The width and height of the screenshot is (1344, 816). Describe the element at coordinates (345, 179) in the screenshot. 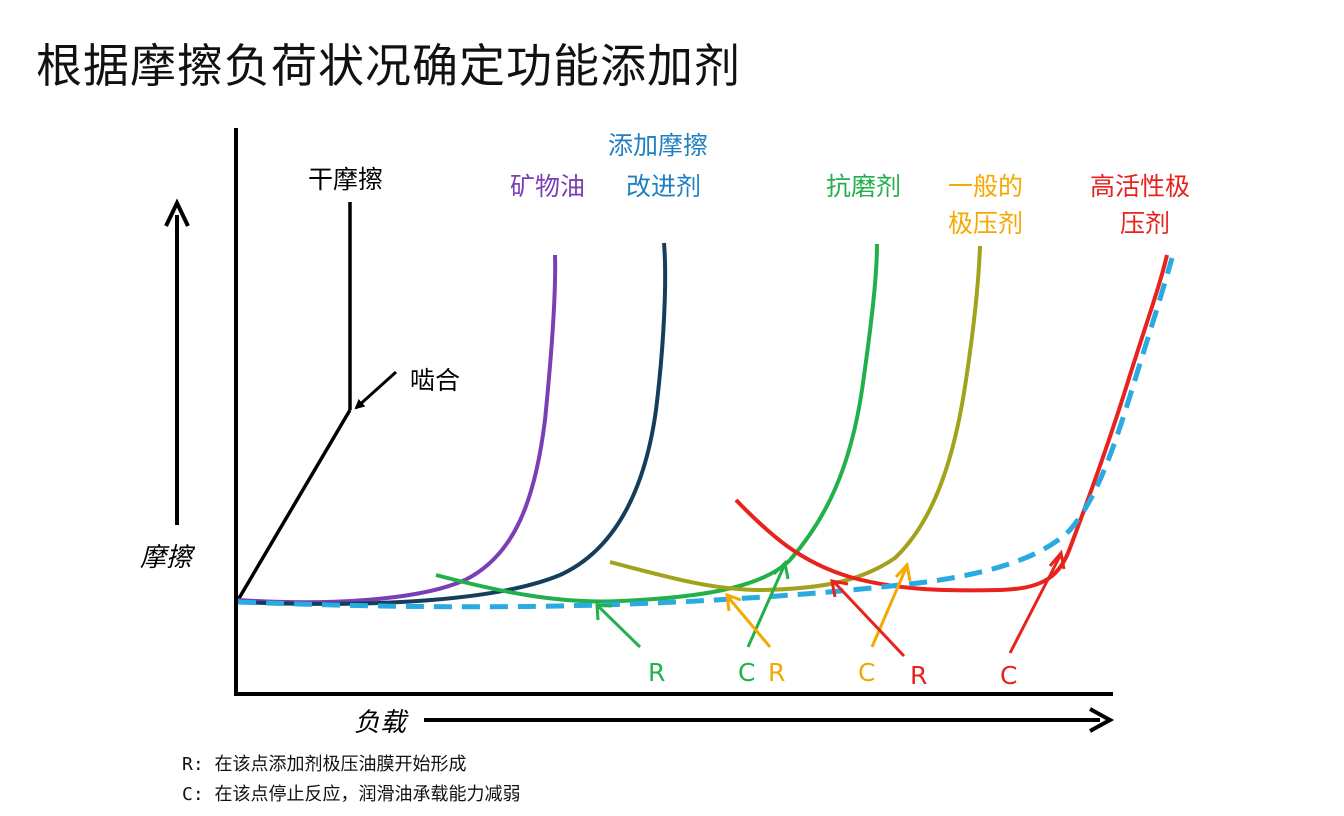

I see `dry-friction-label: 干摩擦` at that location.